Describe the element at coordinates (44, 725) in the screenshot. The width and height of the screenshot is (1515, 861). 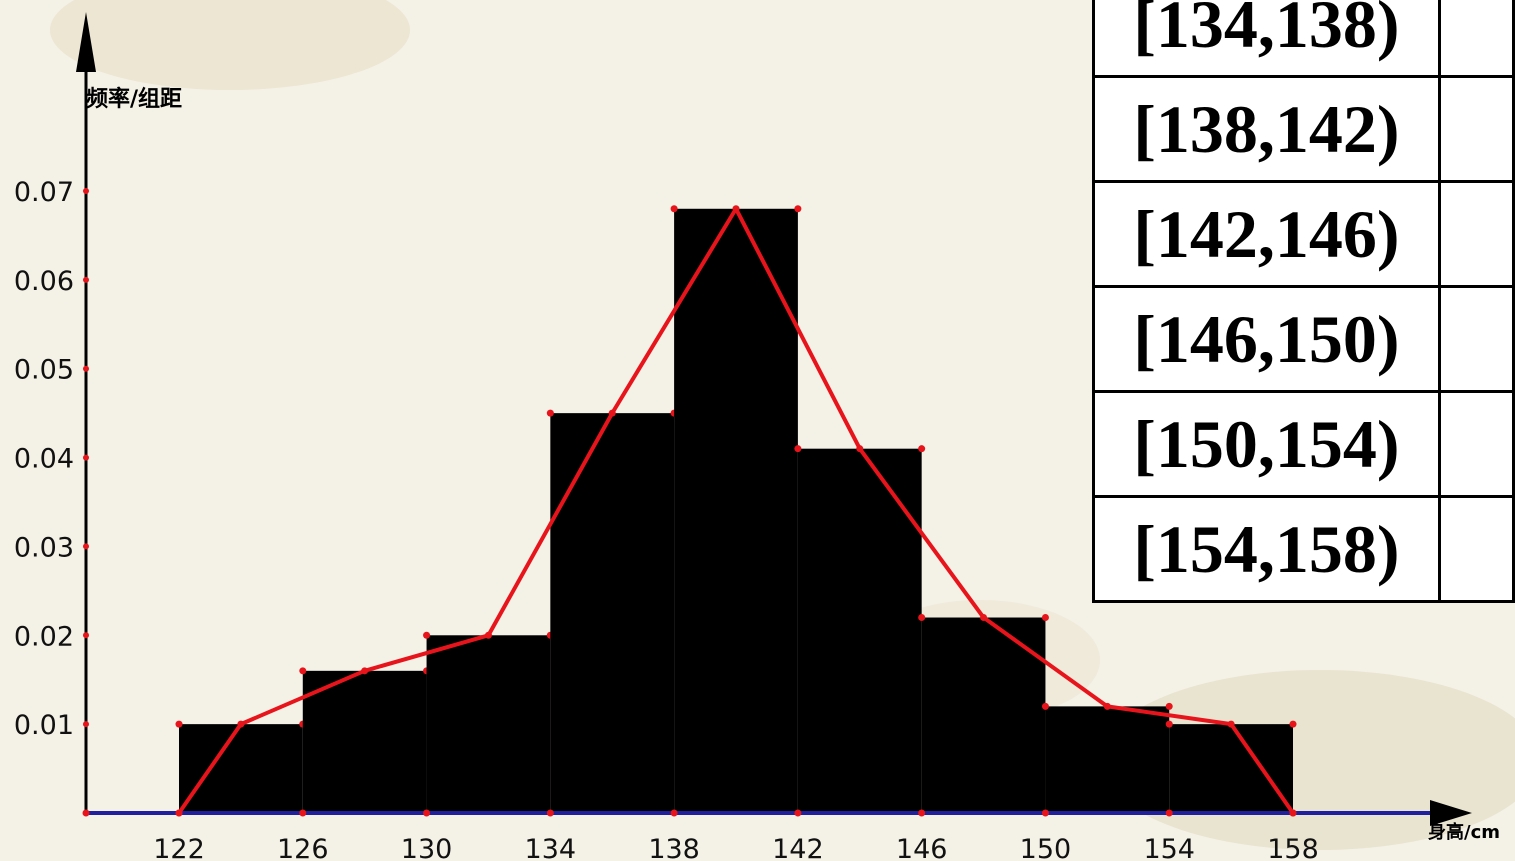
I see `y-tick-label: 0.01` at that location.